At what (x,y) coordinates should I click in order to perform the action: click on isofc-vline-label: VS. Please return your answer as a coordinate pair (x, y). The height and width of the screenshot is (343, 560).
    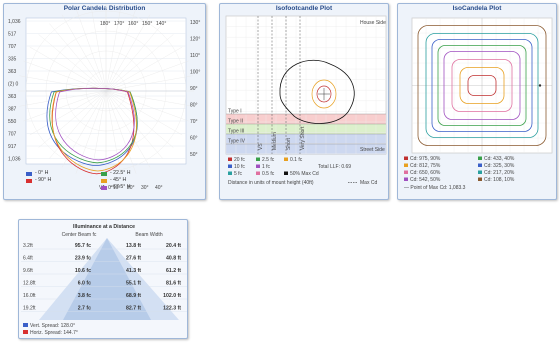
    Looking at the image, I should click on (261, 146).